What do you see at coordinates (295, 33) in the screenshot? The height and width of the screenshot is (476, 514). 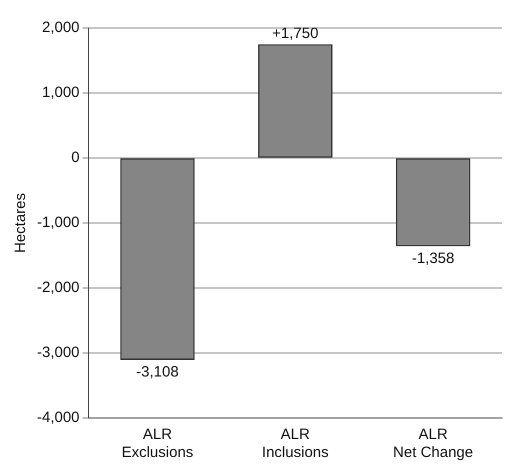 I see `data-label: +1,750` at bounding box center [295, 33].